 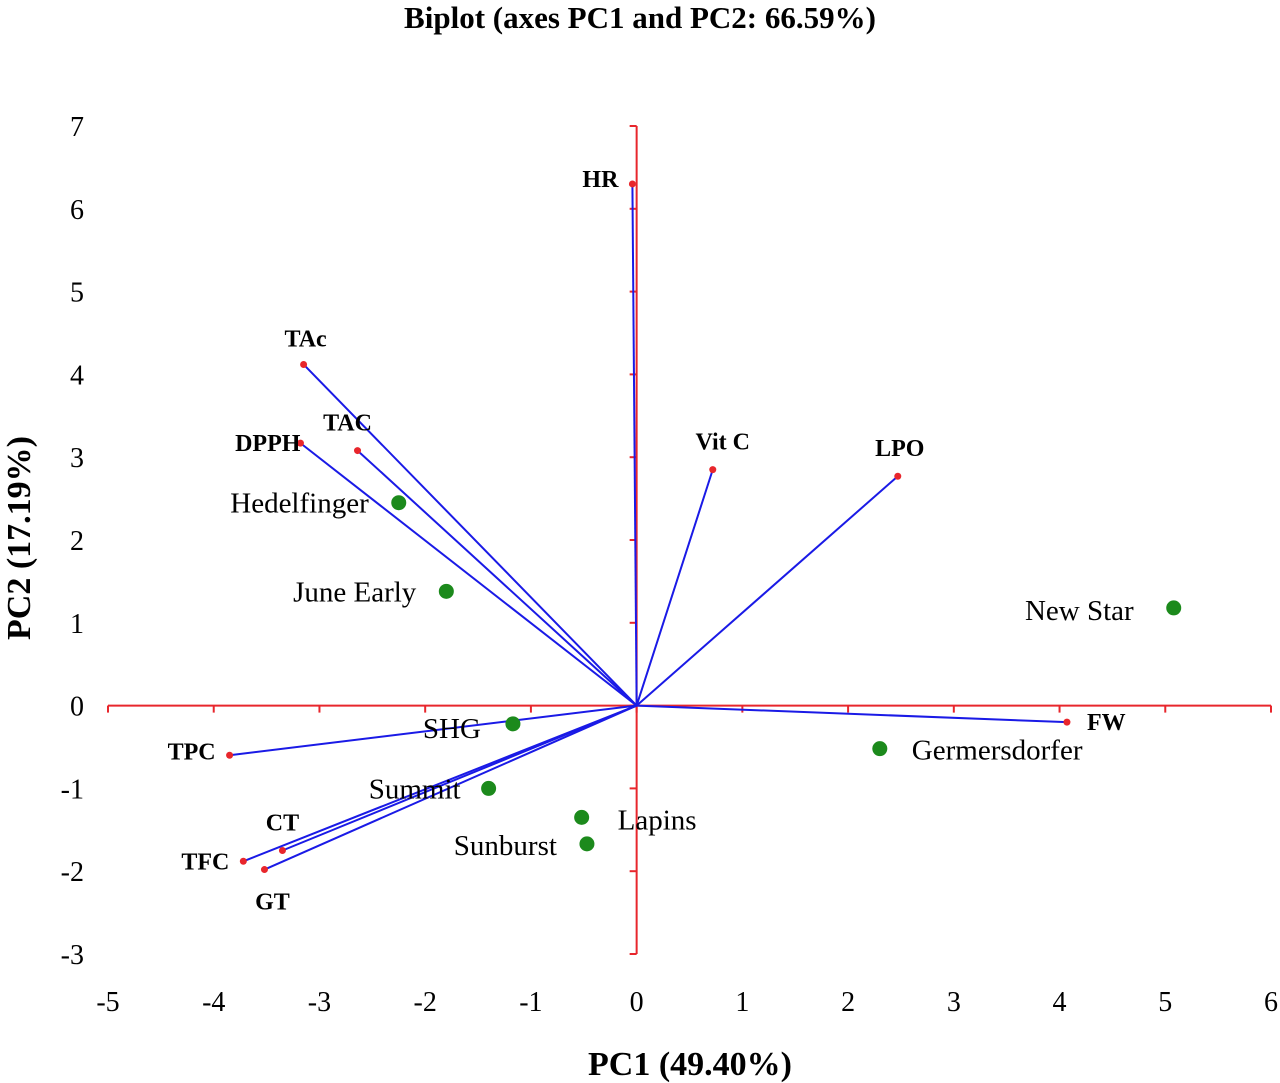 What do you see at coordinates (851, 714) in the screenshot?
I see `vector-fw` at bounding box center [851, 714].